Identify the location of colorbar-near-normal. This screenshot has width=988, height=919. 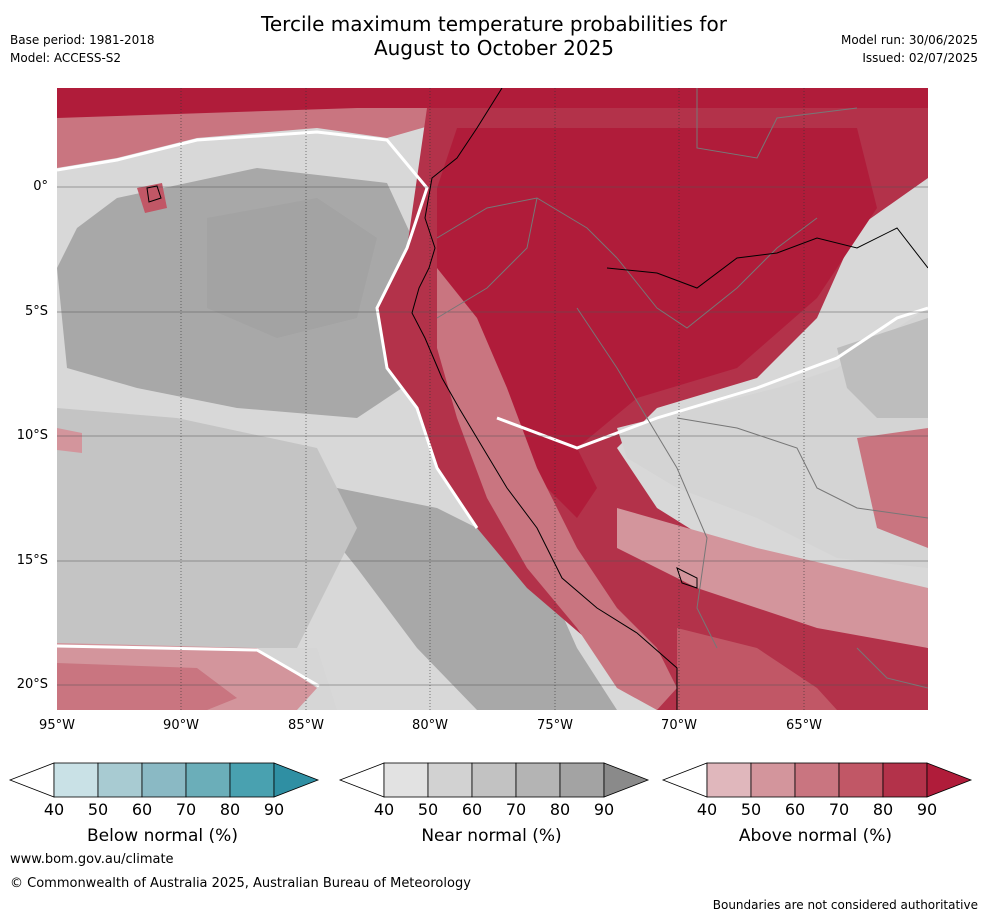
(494, 780).